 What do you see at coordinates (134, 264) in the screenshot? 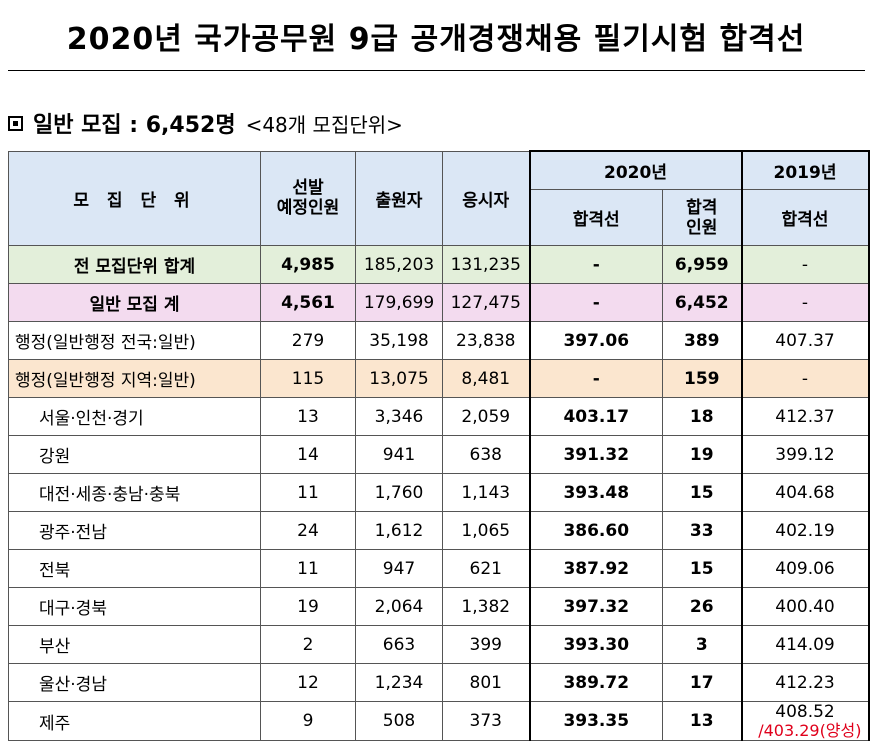
I see `cell-unit: 전 모집단위 합계` at bounding box center [134, 264].